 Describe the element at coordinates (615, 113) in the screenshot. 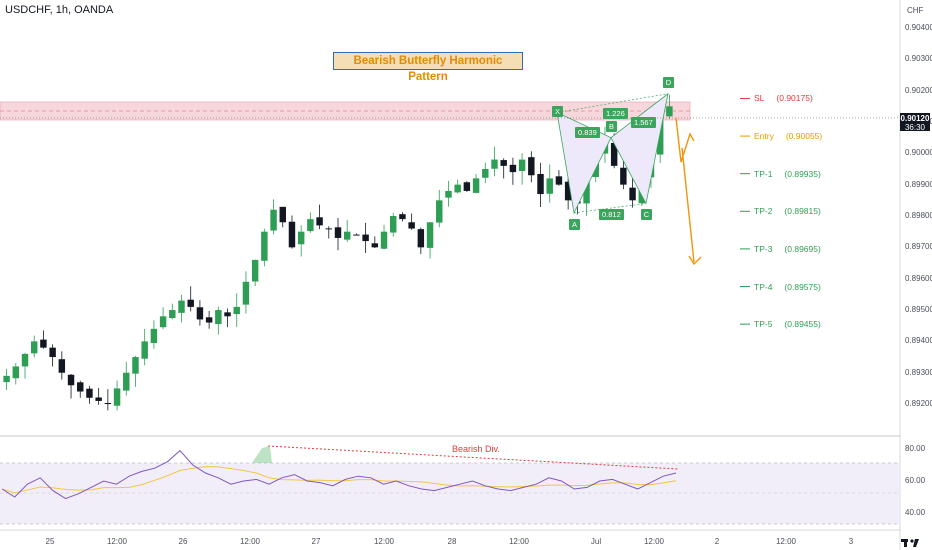

I see `ratio-label: 1.226` at that location.